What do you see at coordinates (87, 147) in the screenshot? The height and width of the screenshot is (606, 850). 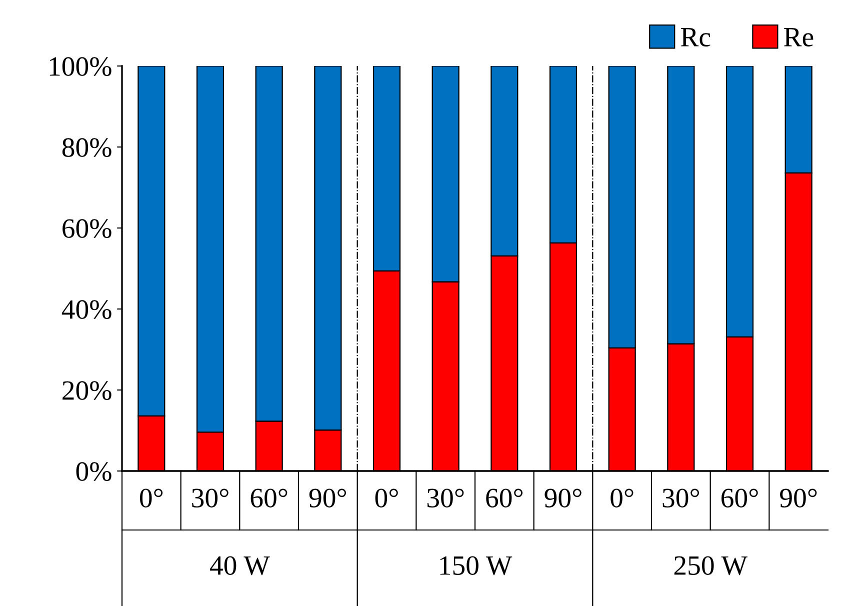 I see `y-tick-label: 80%` at bounding box center [87, 147].